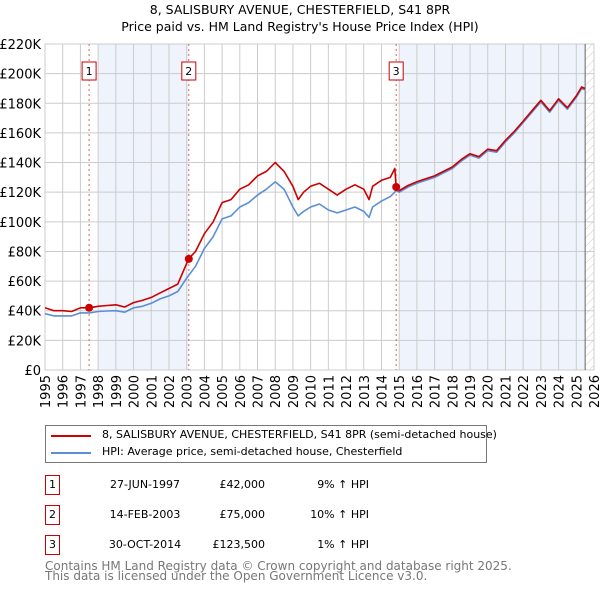 This screenshot has width=600, height=590. Describe the element at coordinates (81, 391) in the screenshot. I see `x-tick-label: 1997` at that location.